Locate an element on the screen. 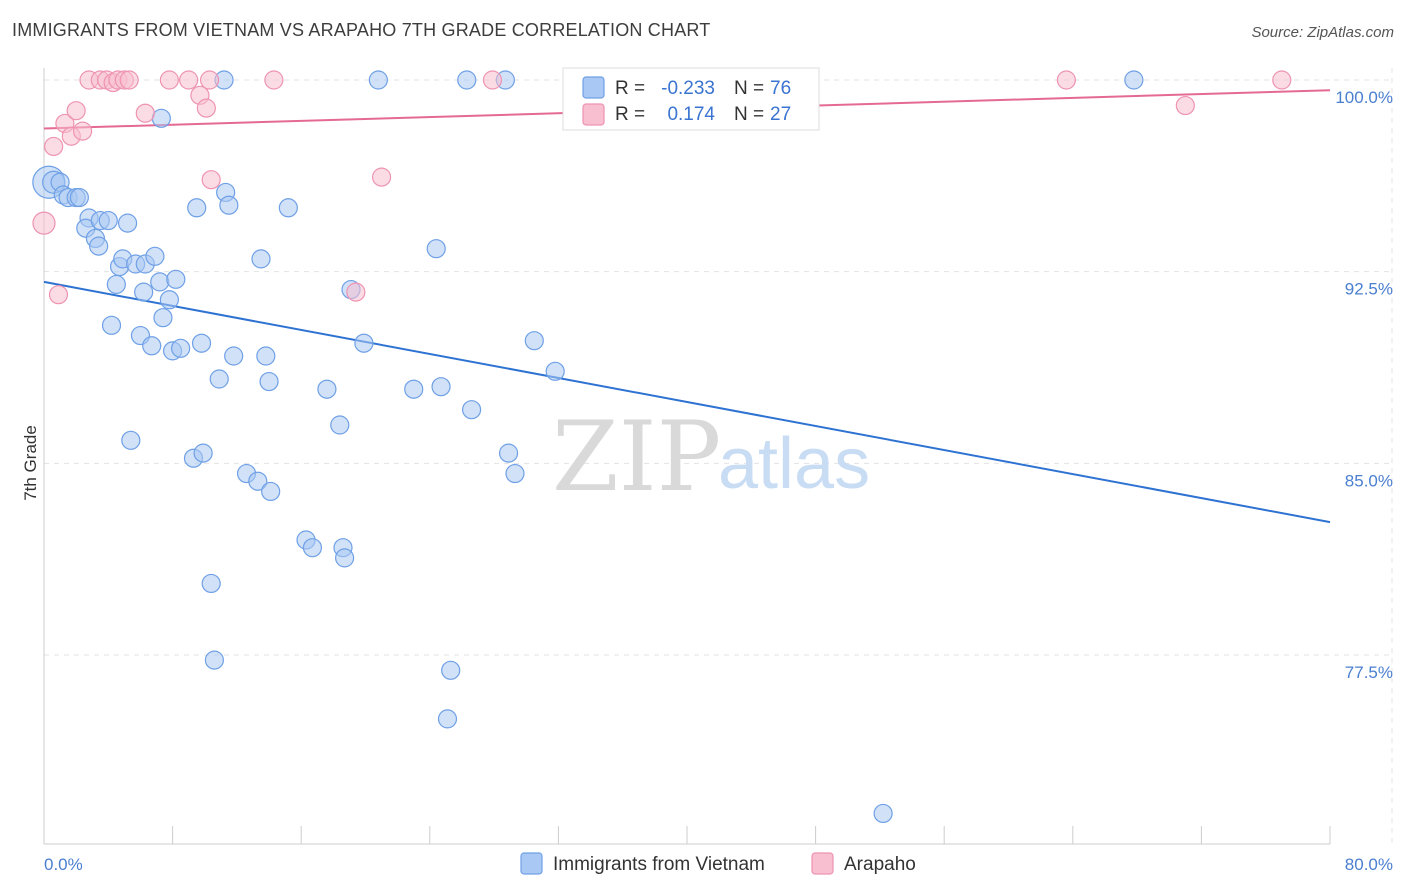 This screenshot has height=892, width=1406. legend-r-label-vietnam: R = is located at coordinates (630, 88).